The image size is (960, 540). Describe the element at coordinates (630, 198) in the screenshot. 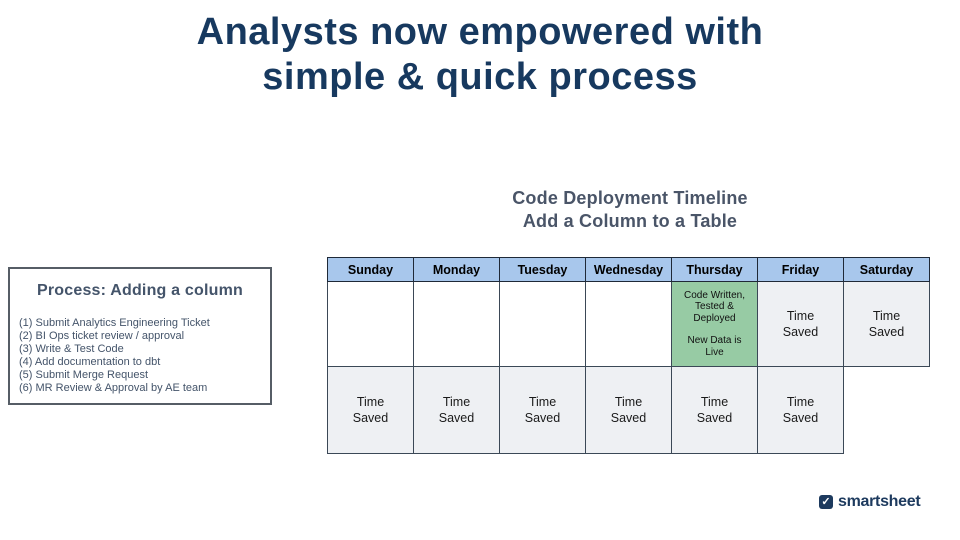

I see `subtitle-line-1: Code Deployment Timeline` at that location.